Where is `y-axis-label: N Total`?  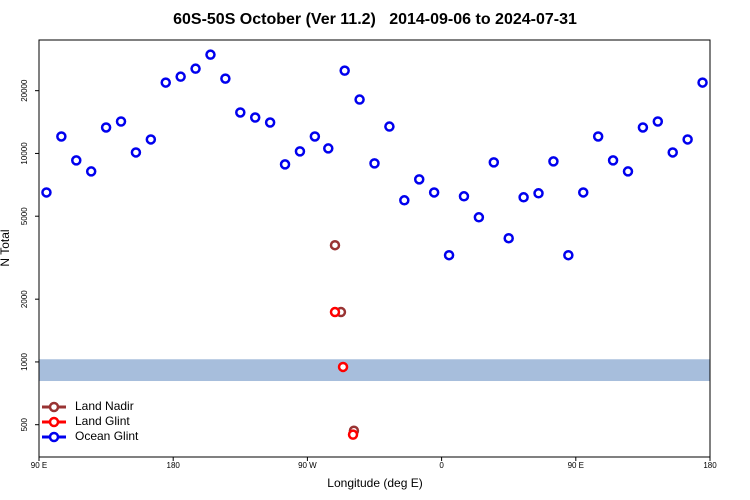 y-axis-label: N Total is located at coordinates (6, 247).